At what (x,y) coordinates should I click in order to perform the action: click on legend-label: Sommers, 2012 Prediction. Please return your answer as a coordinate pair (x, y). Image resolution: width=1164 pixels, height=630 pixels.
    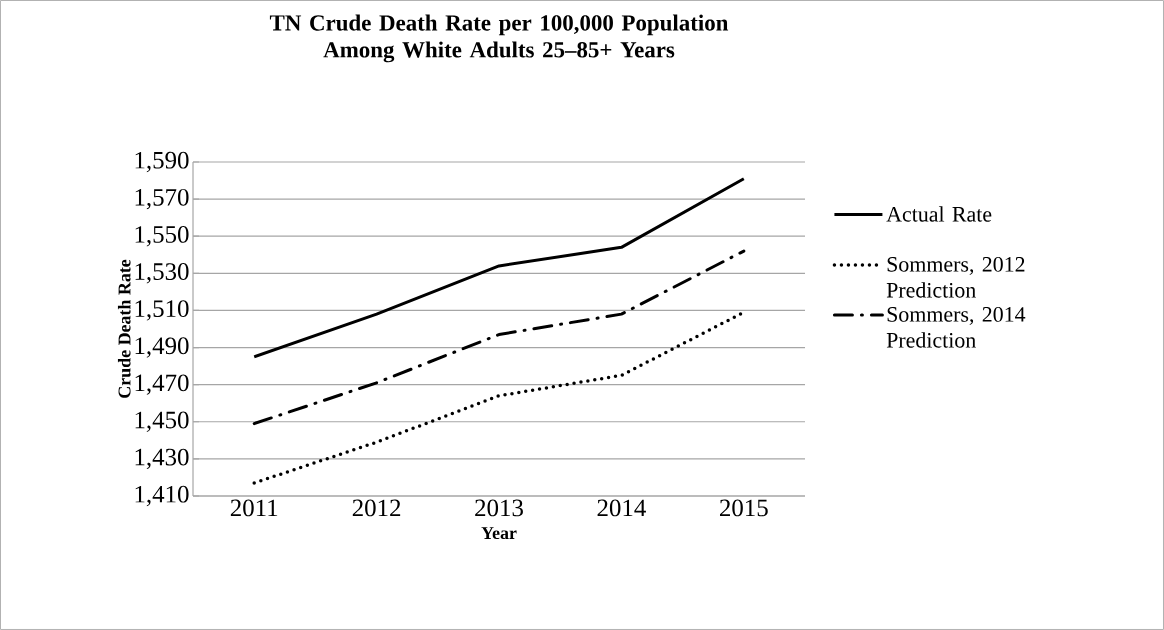
    Looking at the image, I should click on (955, 277).